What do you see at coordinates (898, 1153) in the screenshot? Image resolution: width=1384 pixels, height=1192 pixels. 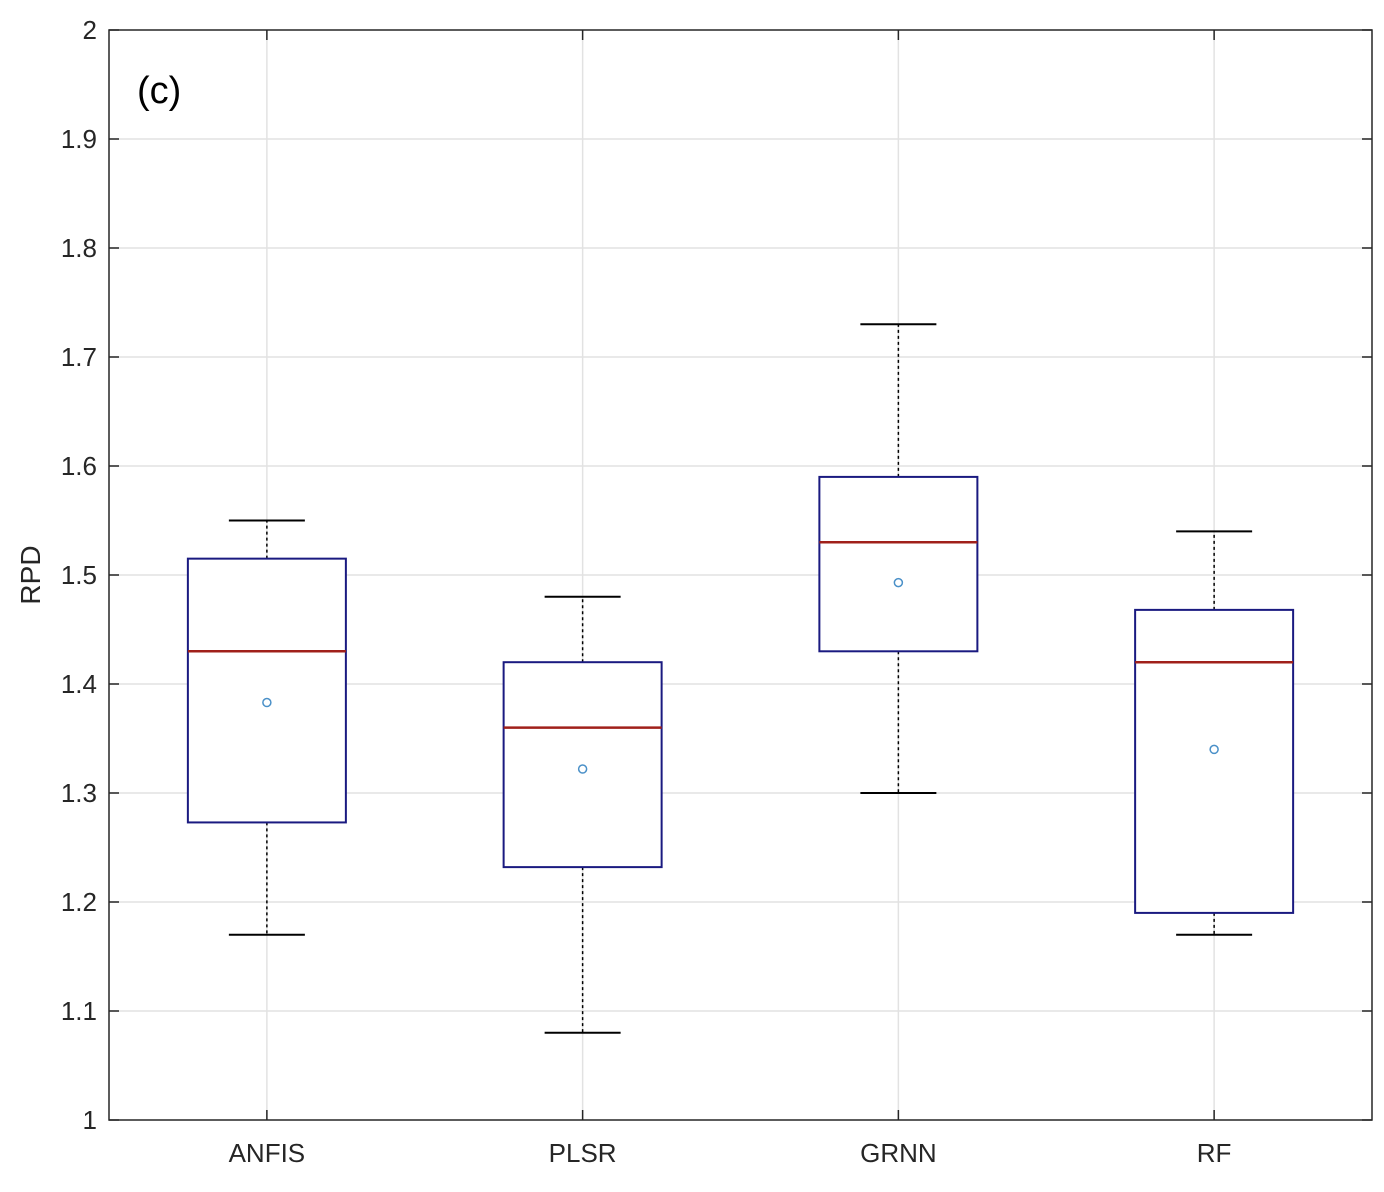 I see `x-tick-label: GRNN` at bounding box center [898, 1153].